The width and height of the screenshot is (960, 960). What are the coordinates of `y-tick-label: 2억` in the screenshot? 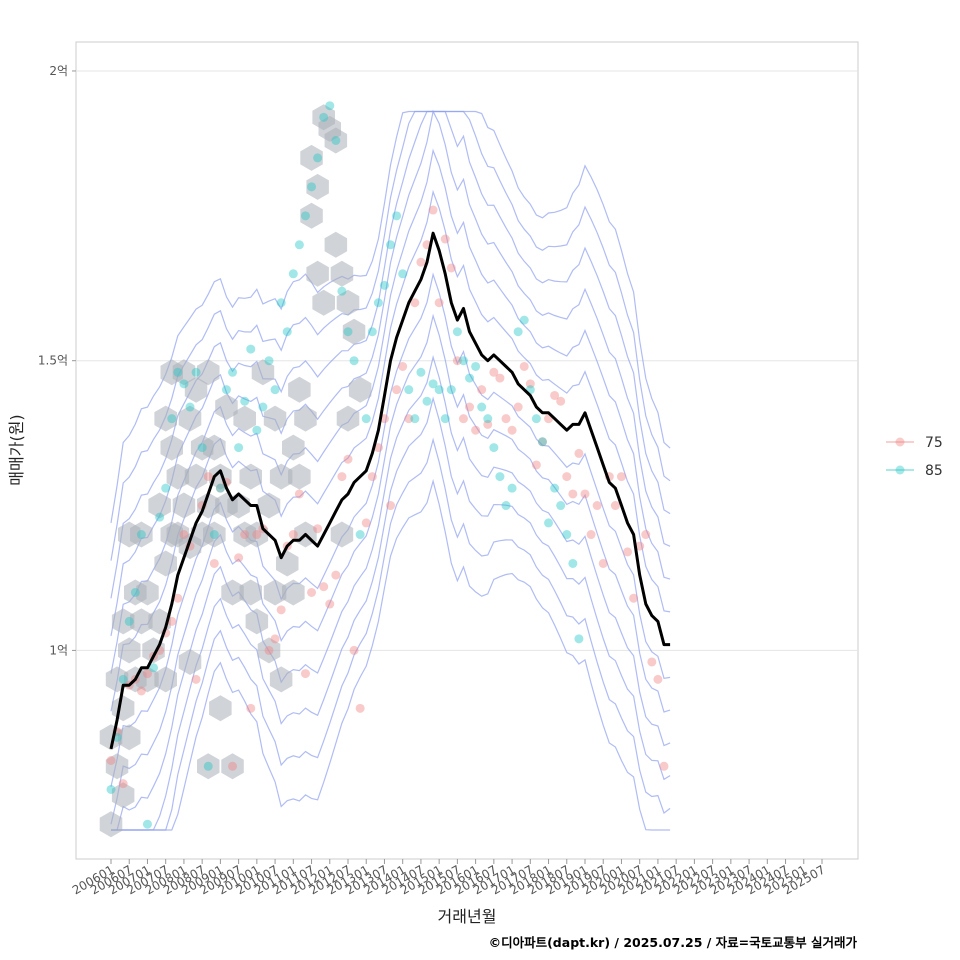 It's located at (58, 71).